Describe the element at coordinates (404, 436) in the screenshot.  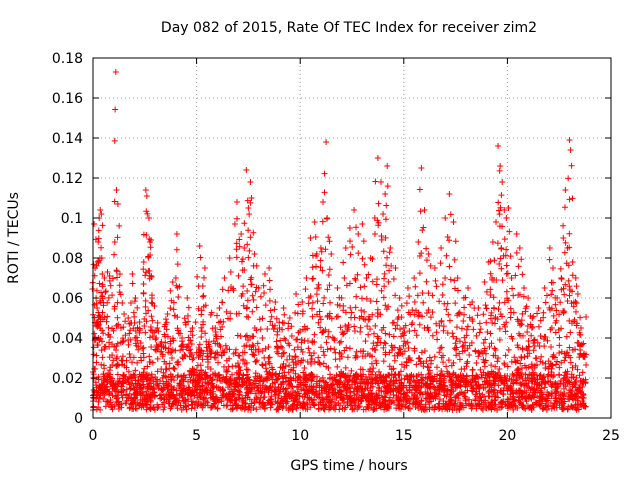
I see `x-tick-label: 15` at that location.